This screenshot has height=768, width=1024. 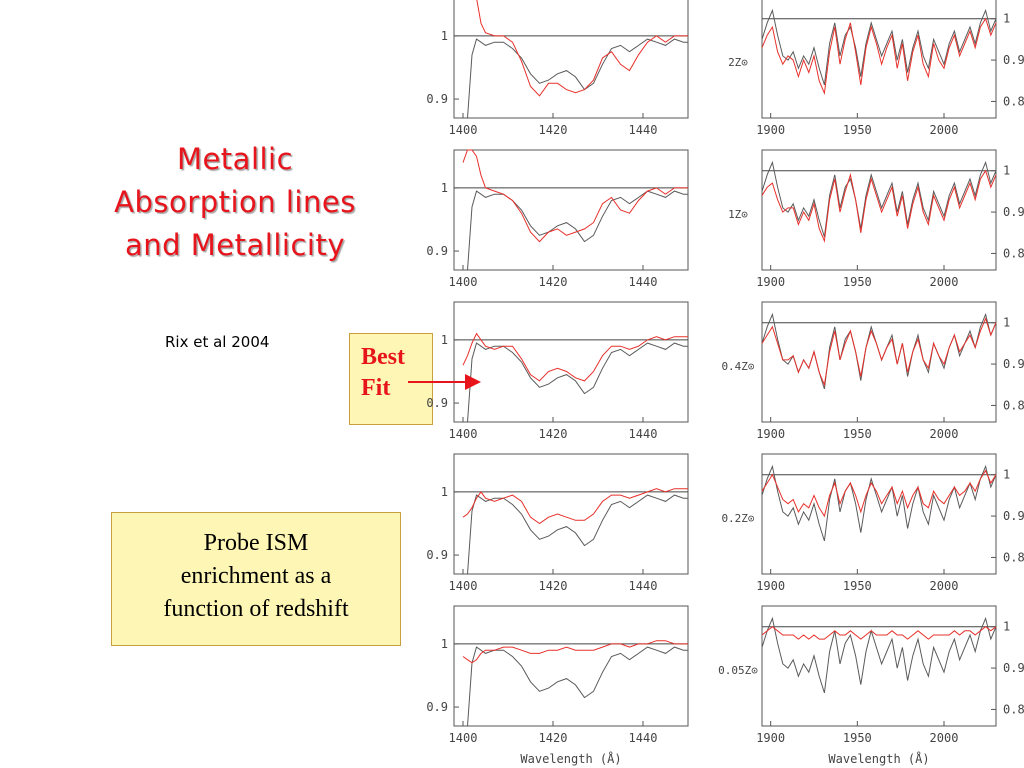 What do you see at coordinates (235, 159) in the screenshot?
I see `title-line-1: Metallic` at bounding box center [235, 159].